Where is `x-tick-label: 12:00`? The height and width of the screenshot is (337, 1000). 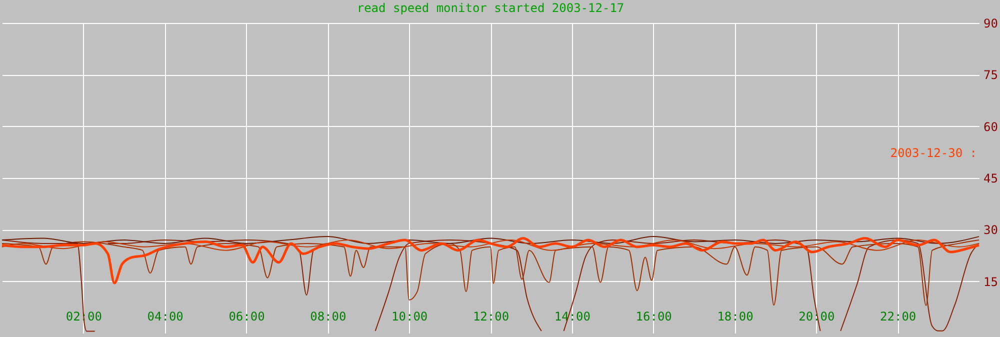
x-tick-label: 12:00 is located at coordinates (491, 317).